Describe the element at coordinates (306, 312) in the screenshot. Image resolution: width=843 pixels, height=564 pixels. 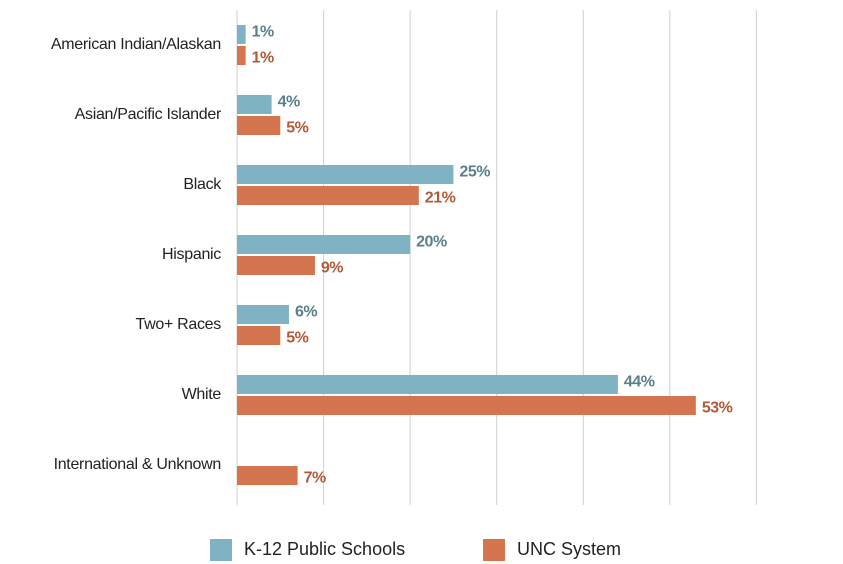
I see `value-label: 6%` at that location.